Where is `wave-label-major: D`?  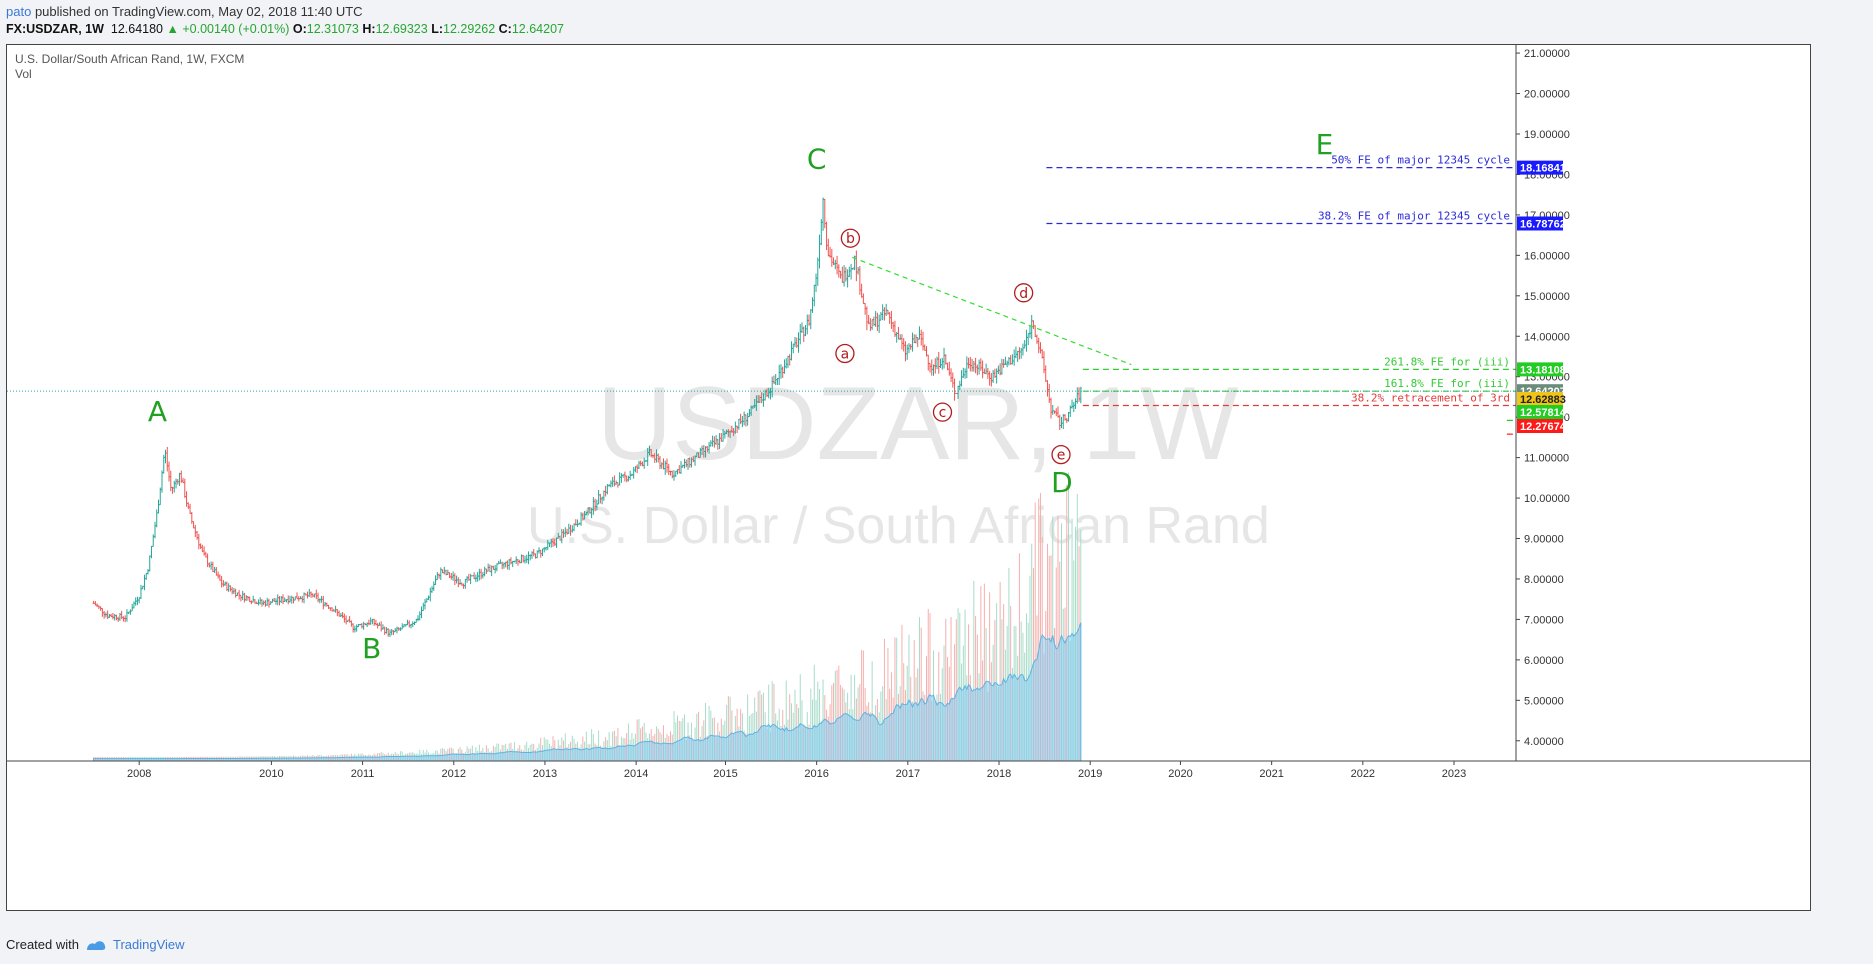
wave-label-major: D is located at coordinates (1062, 482).